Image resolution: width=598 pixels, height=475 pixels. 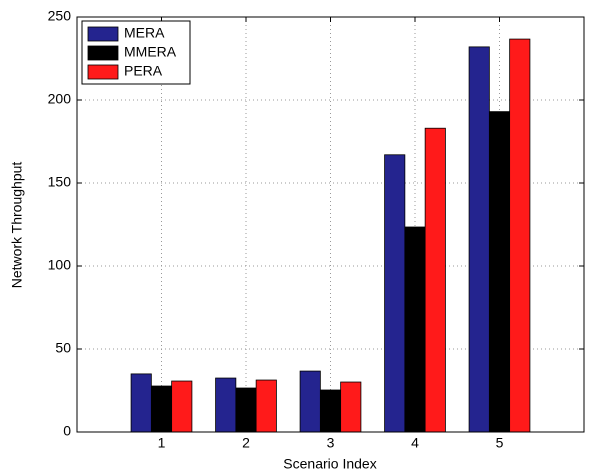 I want to click on legend-label: MERA, so click(x=144, y=33).